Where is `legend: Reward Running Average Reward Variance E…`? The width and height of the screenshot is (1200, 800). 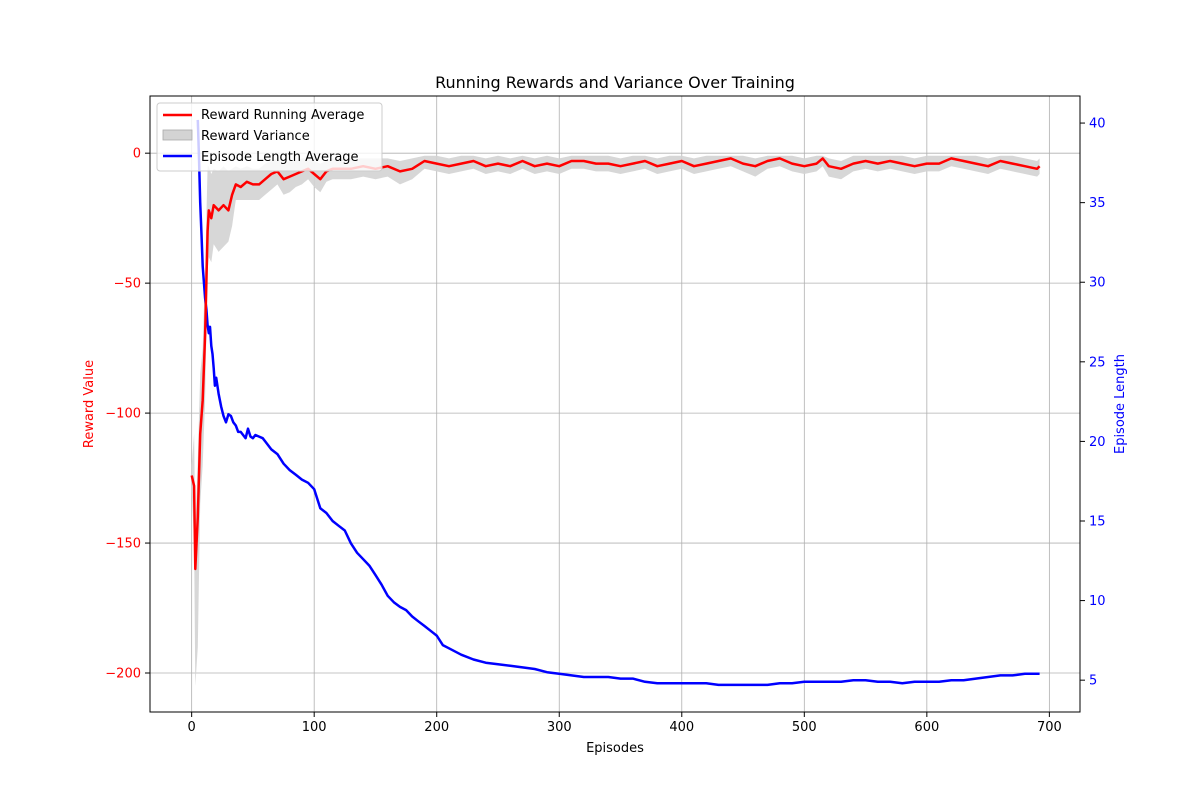 legend: Reward Running Average Reward Variance E… is located at coordinates (269, 137).